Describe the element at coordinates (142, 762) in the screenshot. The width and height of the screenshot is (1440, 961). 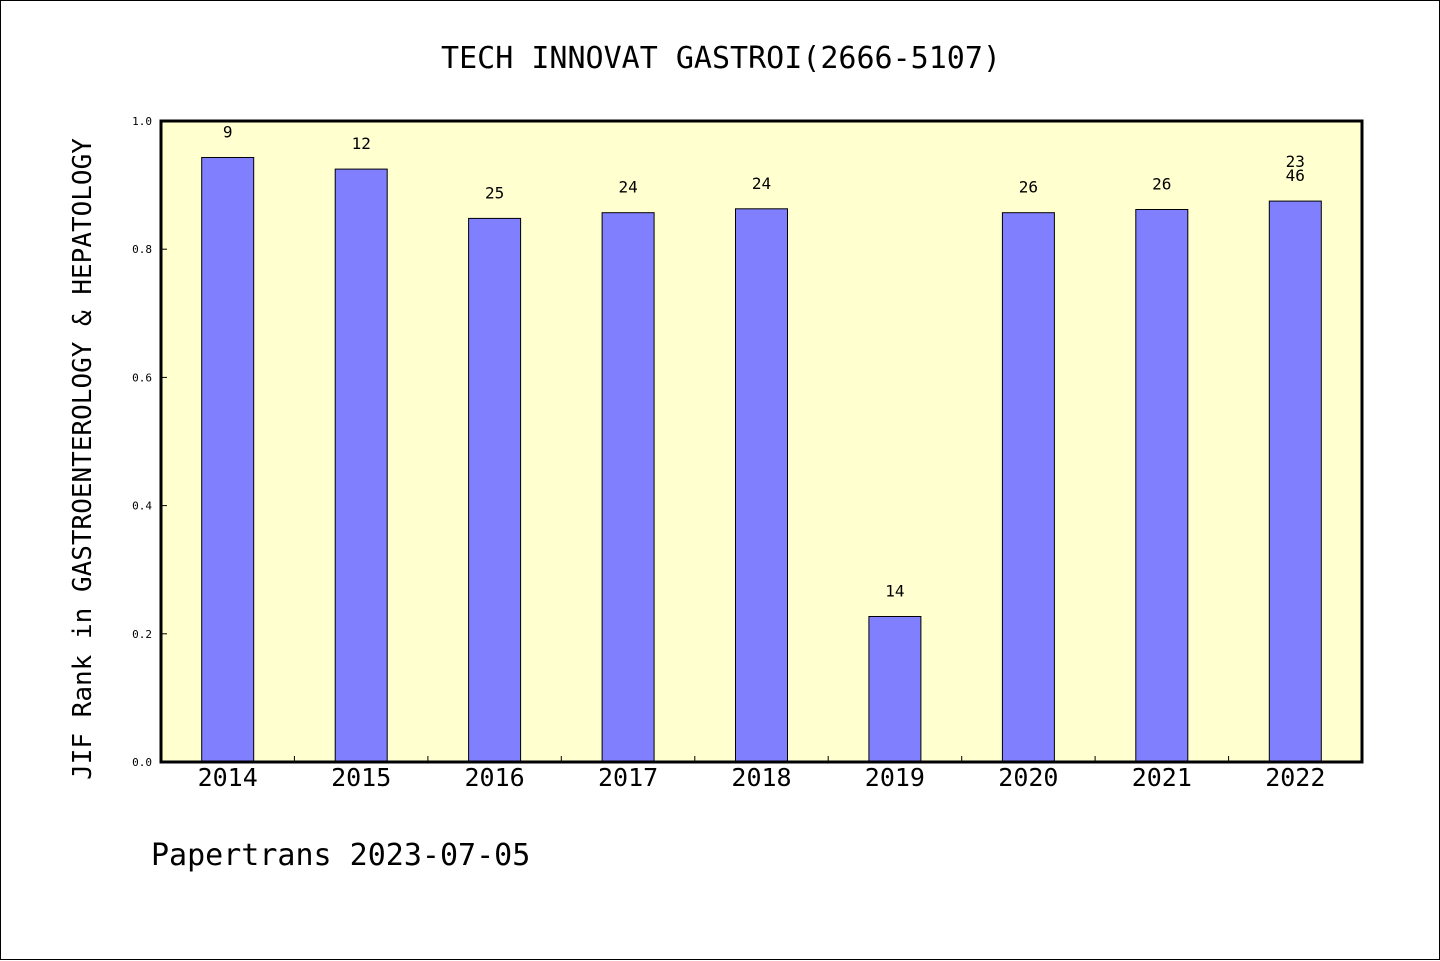
I see `y-tick-label-0.0: 0.0` at that location.